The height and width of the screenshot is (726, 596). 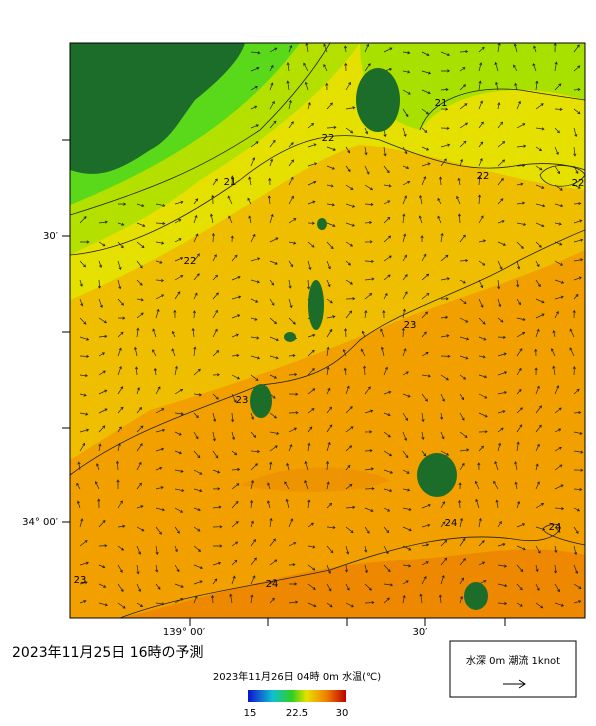 I want to click on contour-label: 24, so click(x=555, y=527).